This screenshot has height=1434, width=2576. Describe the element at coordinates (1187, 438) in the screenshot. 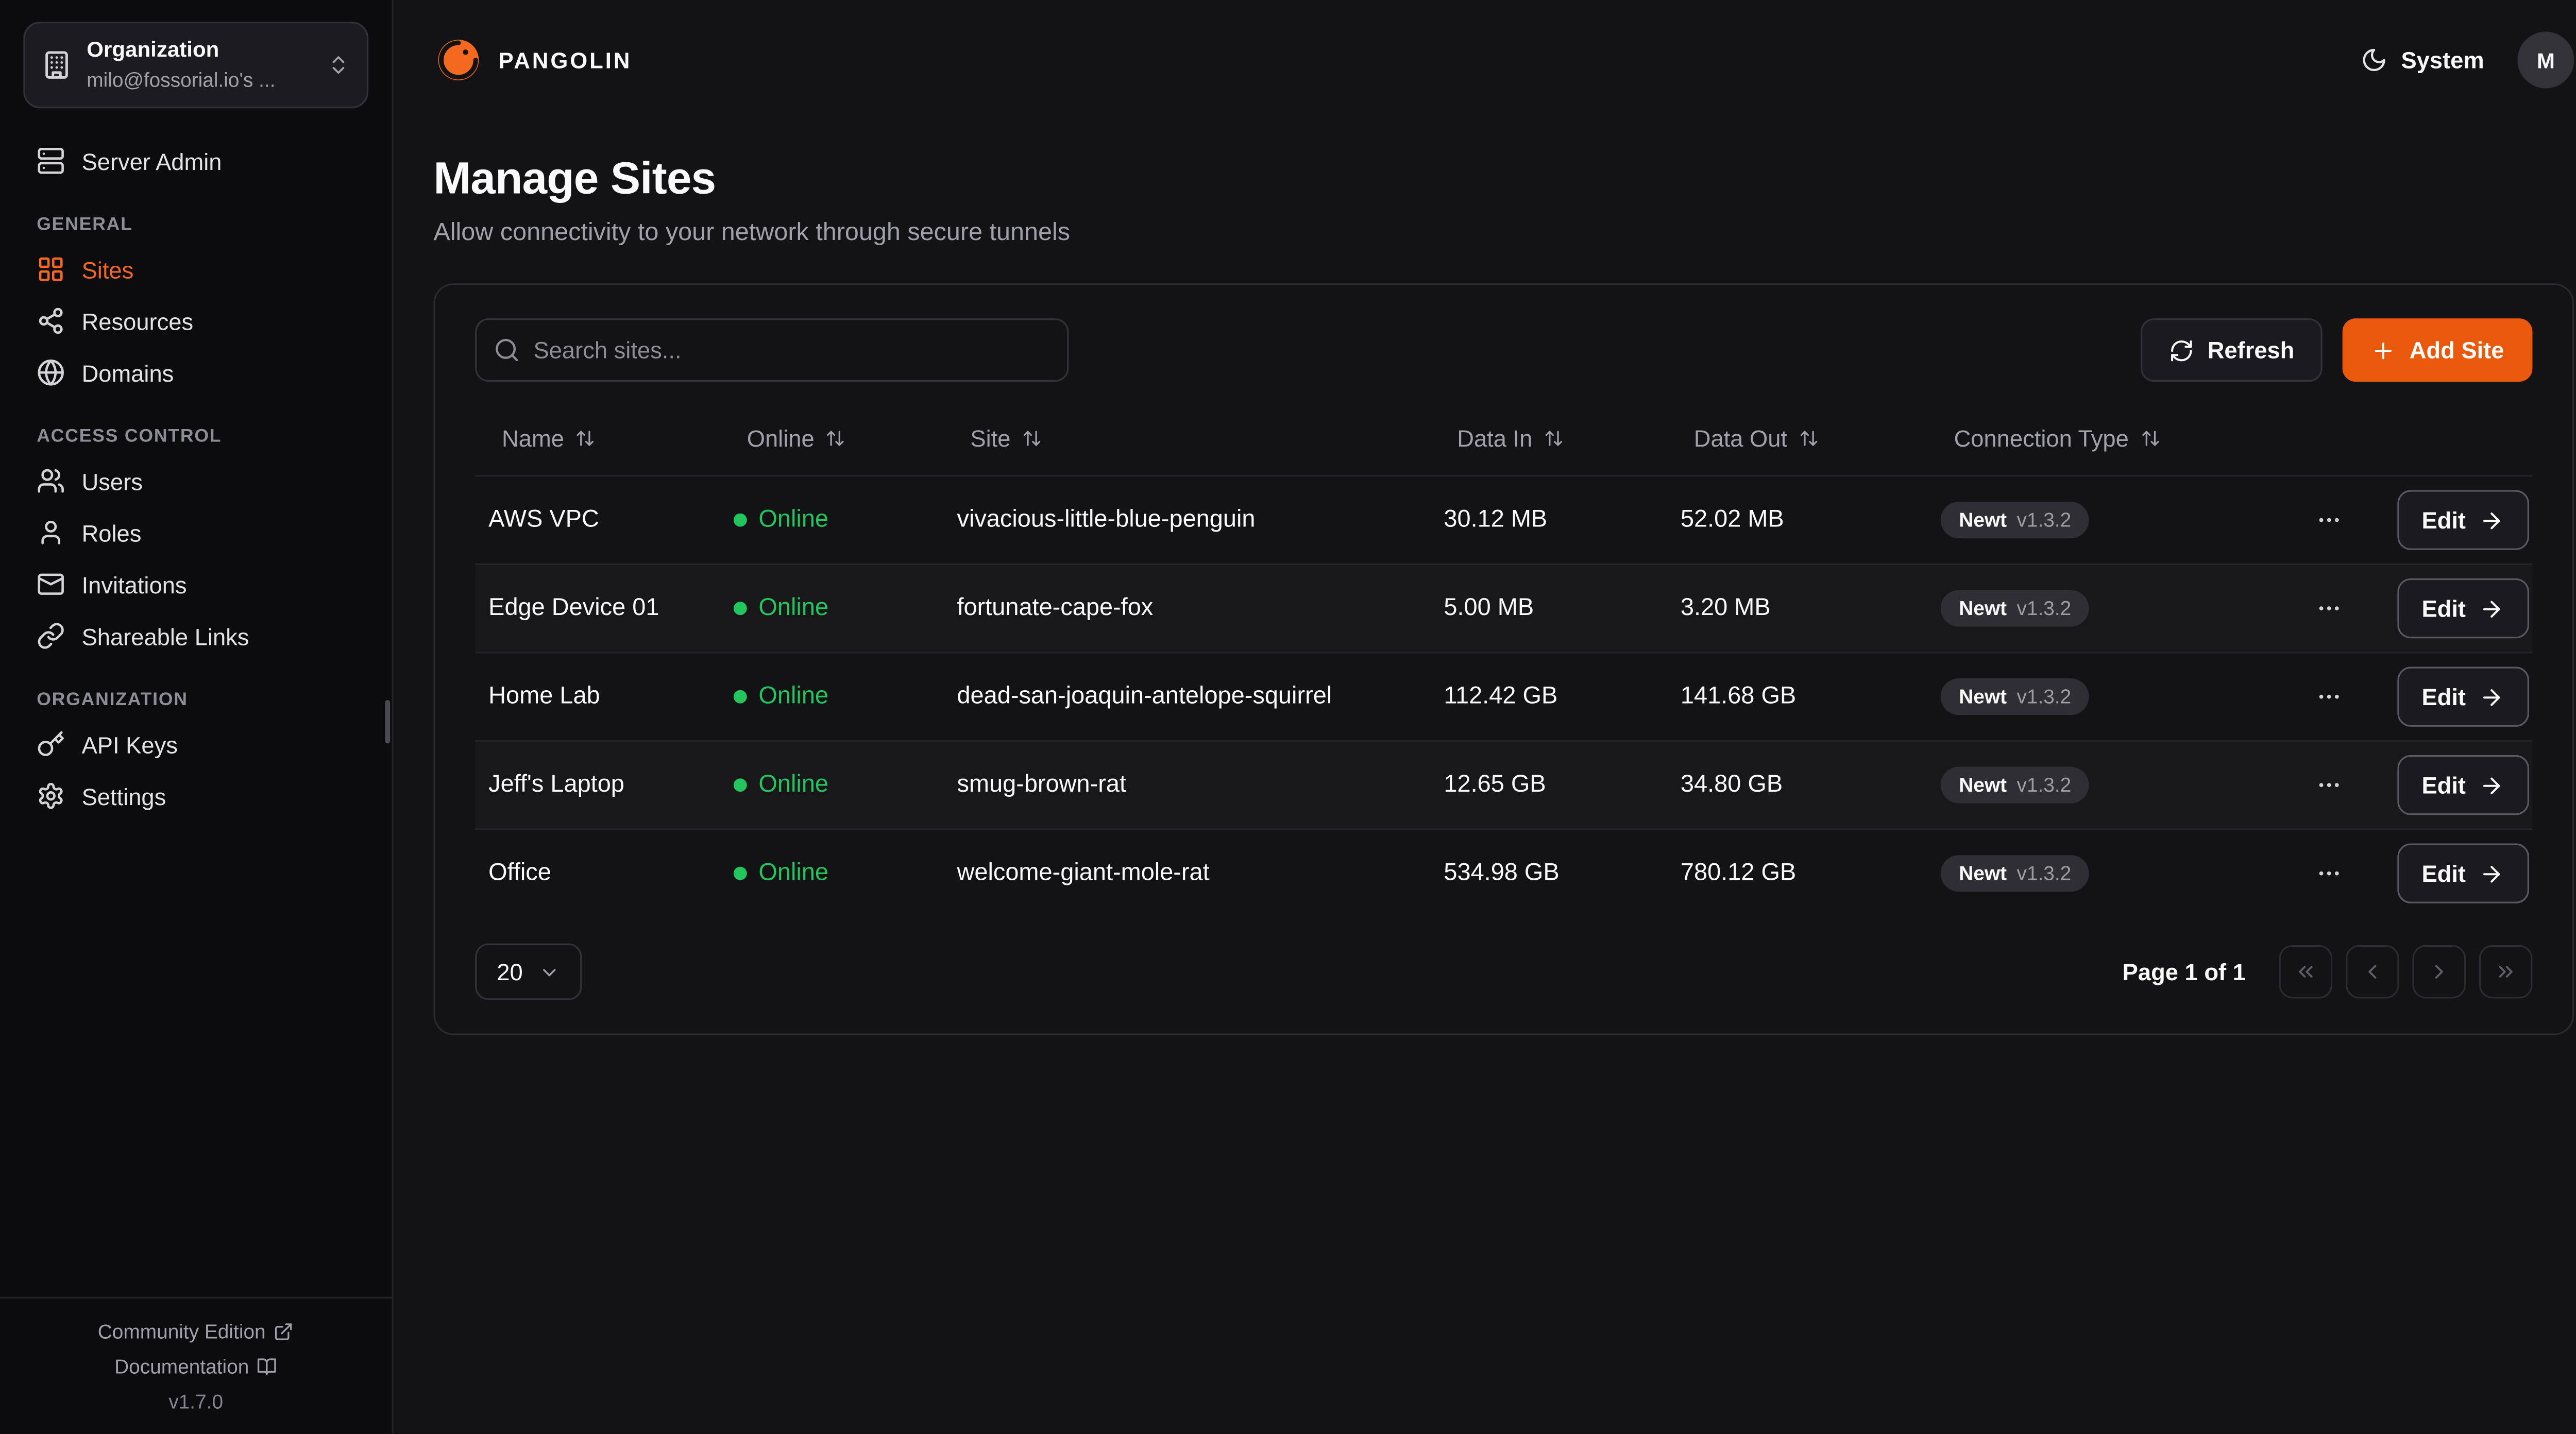

I see `column-header-site: Site` at that location.